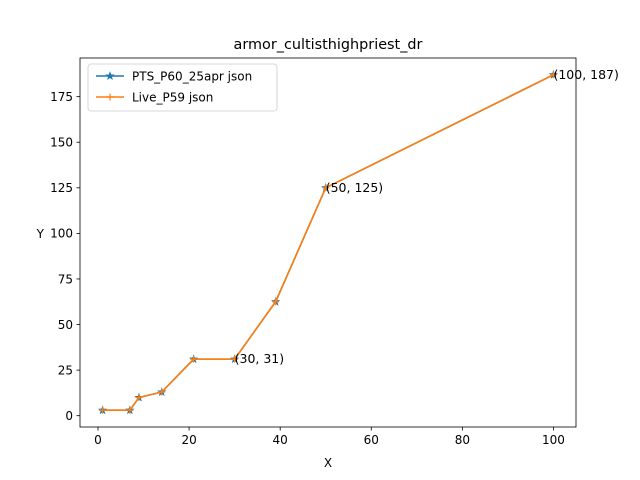 The image size is (640, 480). I want to click on x-tick-label: 80, so click(462, 440).